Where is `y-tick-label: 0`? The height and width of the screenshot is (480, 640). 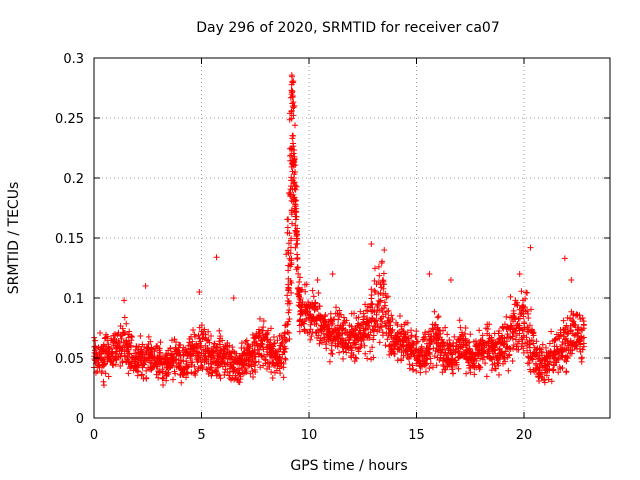 y-tick-label: 0 is located at coordinates (80, 419).